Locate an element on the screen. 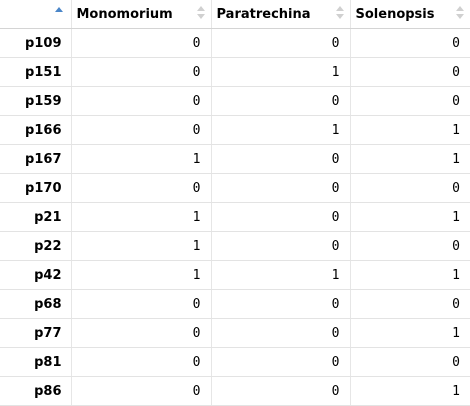 The image size is (470, 406). row-name: p166 is located at coordinates (35, 130).